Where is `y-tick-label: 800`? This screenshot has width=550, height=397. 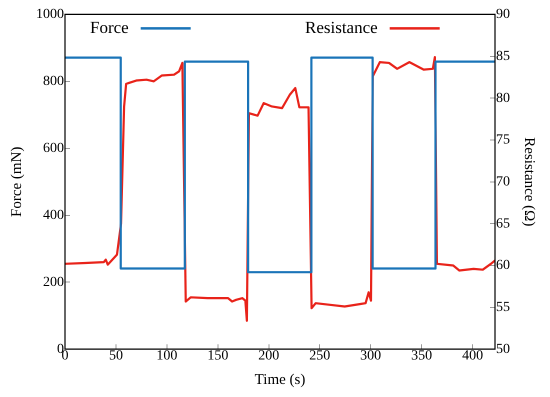
y-tick-label: 800 is located at coordinates (53, 82).